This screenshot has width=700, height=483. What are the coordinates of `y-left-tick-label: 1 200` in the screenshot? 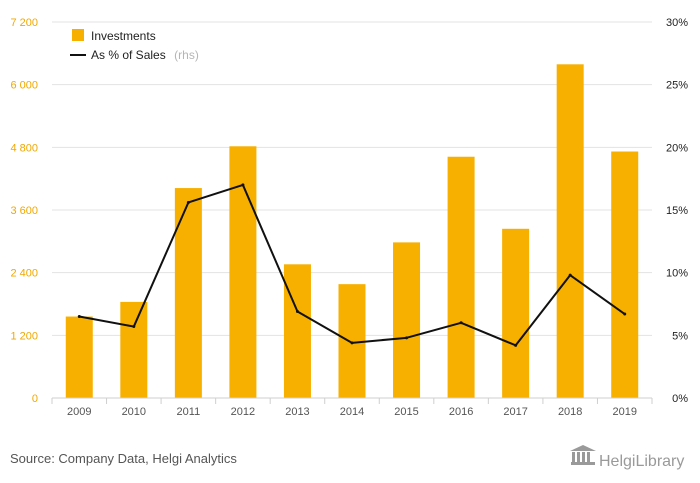 It's located at (24, 336).